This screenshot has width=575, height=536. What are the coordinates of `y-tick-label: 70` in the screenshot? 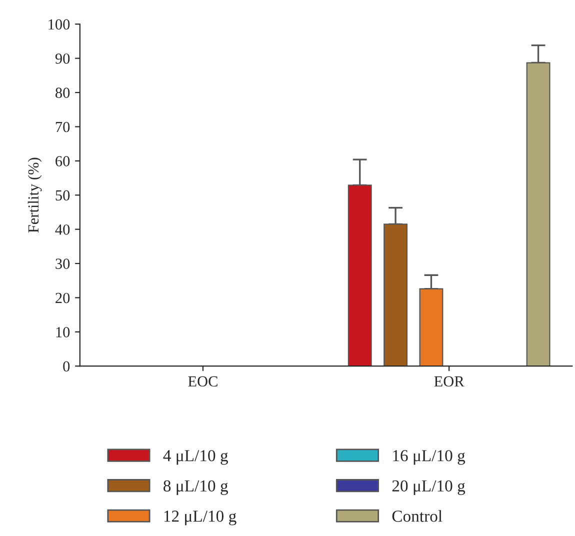 It's located at (63, 127).